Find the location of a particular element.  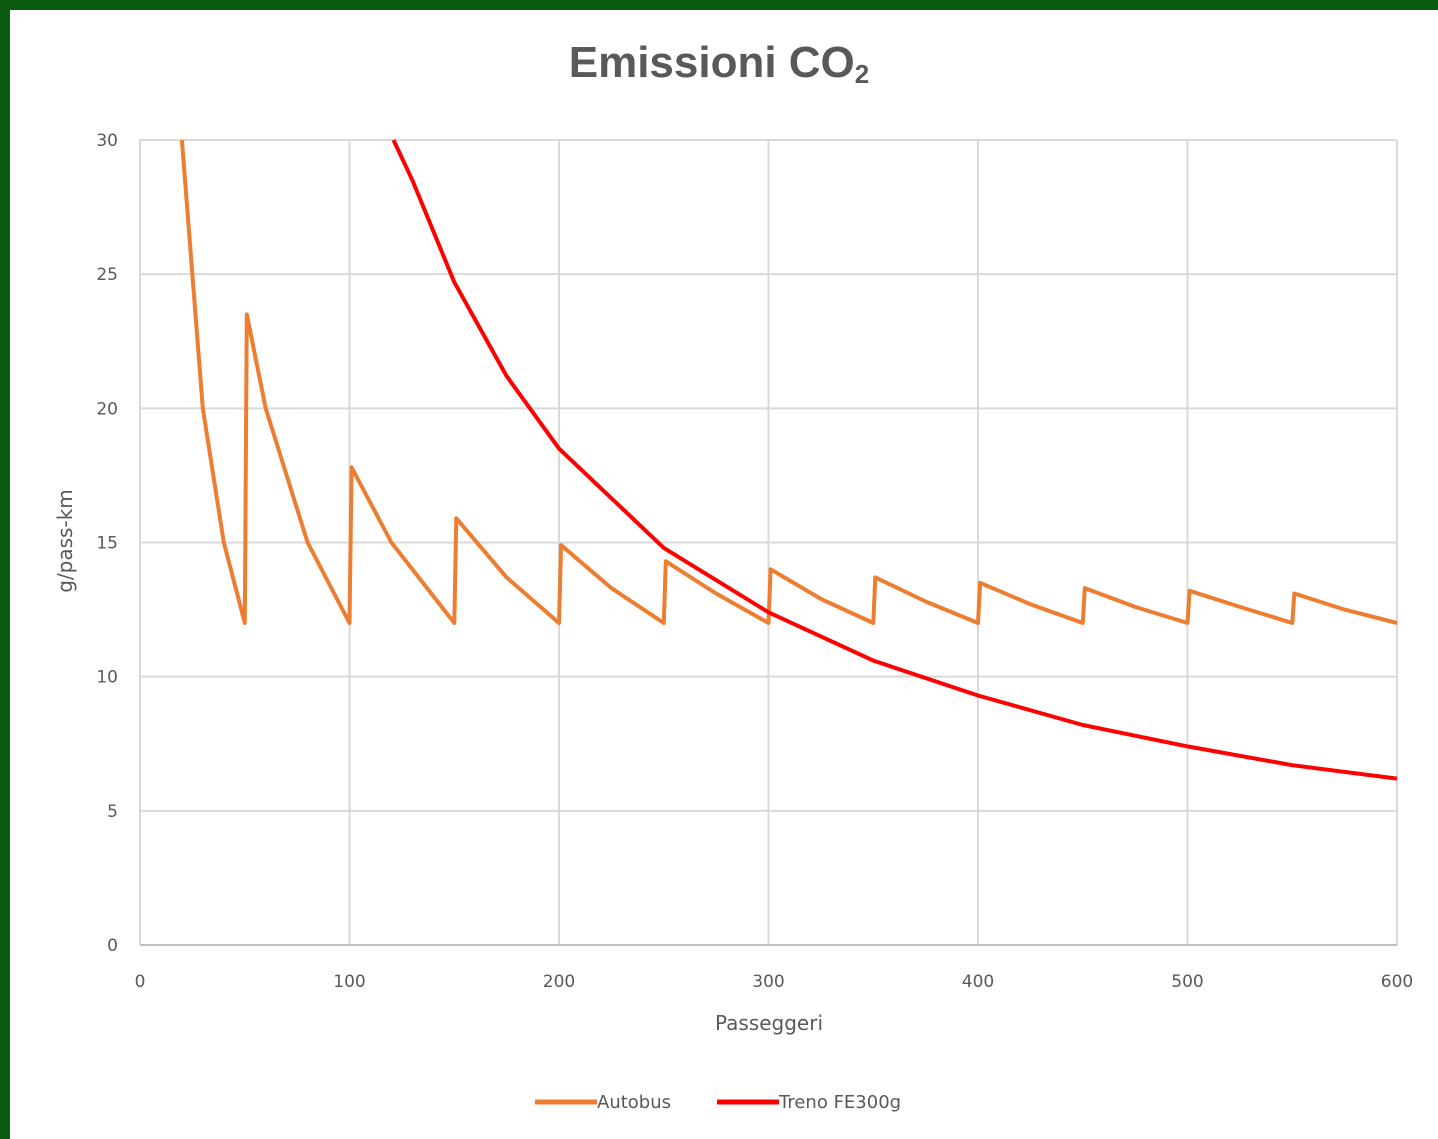

y-axis-label: g/pass-km is located at coordinates (65, 541).